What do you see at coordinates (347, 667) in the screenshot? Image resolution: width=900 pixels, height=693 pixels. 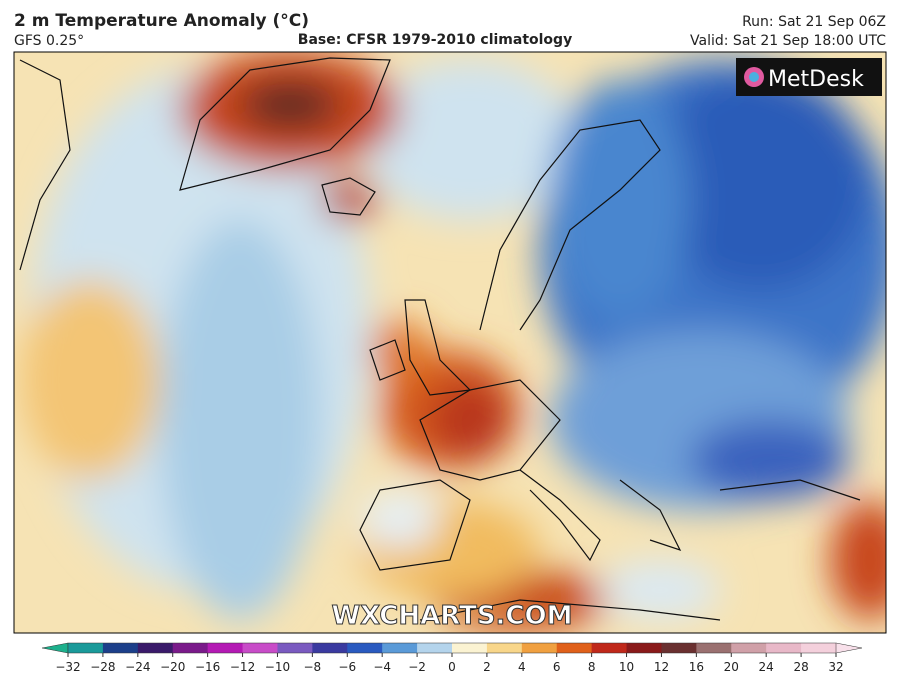 I see `colorbar-label: −6` at bounding box center [347, 667].